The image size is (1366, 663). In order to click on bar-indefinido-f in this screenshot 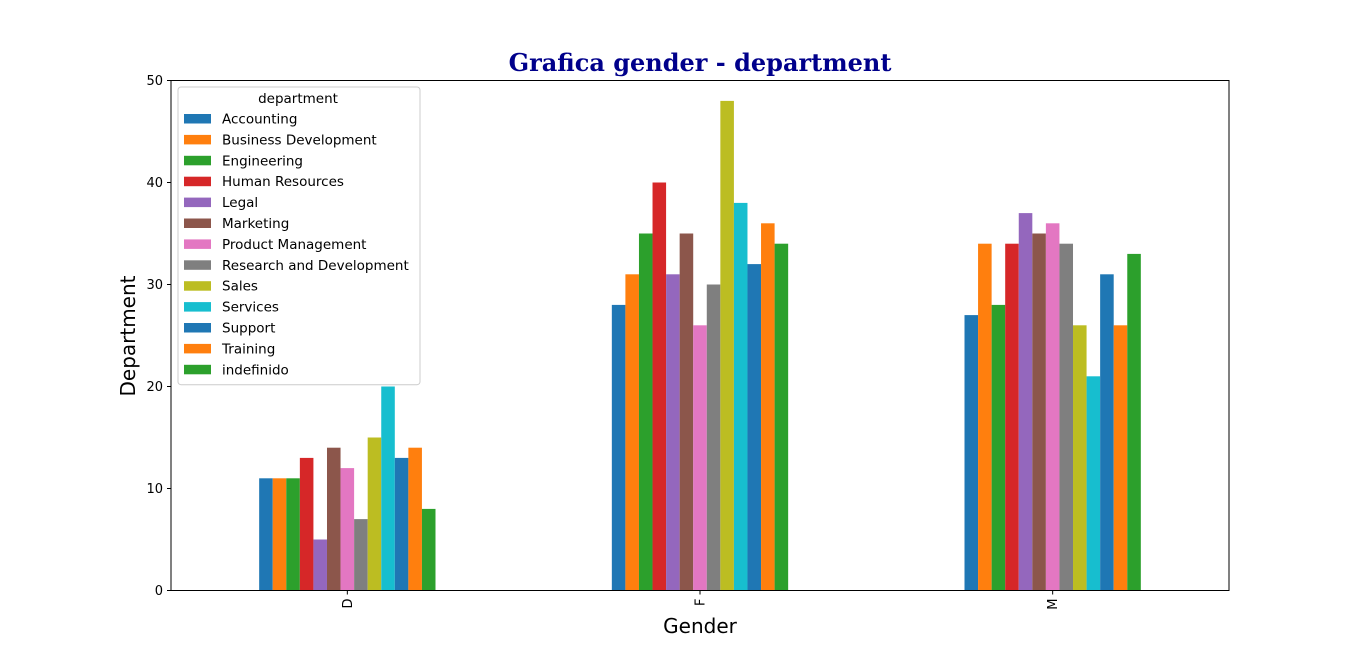, I will do `click(781, 417)`.